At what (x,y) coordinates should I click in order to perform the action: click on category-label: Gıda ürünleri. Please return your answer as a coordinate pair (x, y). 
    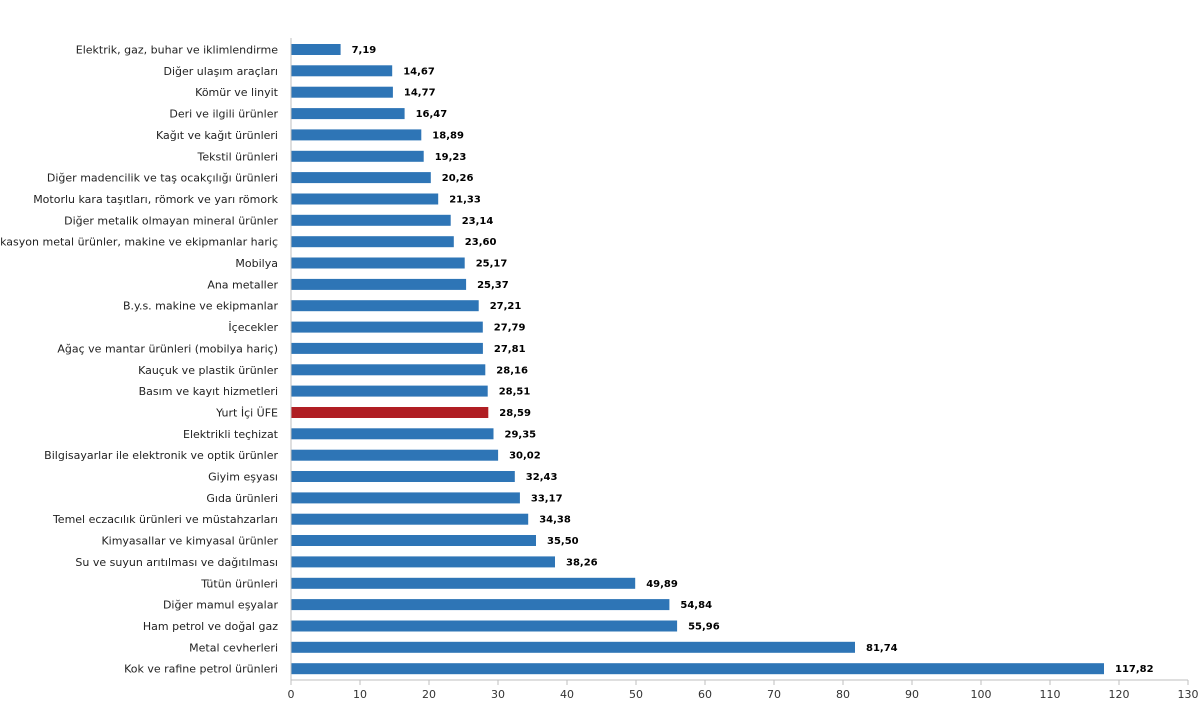
    Looking at the image, I should click on (242, 498).